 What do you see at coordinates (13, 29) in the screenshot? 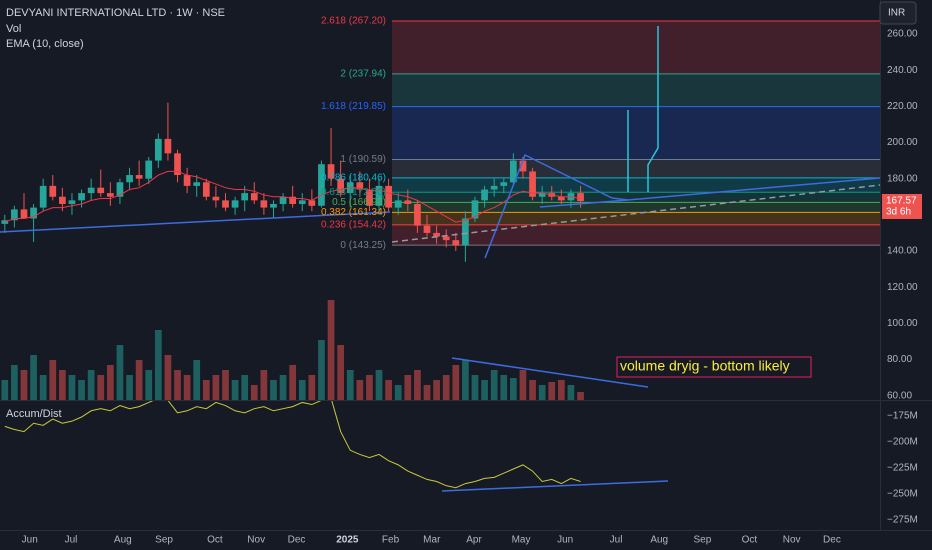
I see `vol-label: Vol` at bounding box center [13, 29].